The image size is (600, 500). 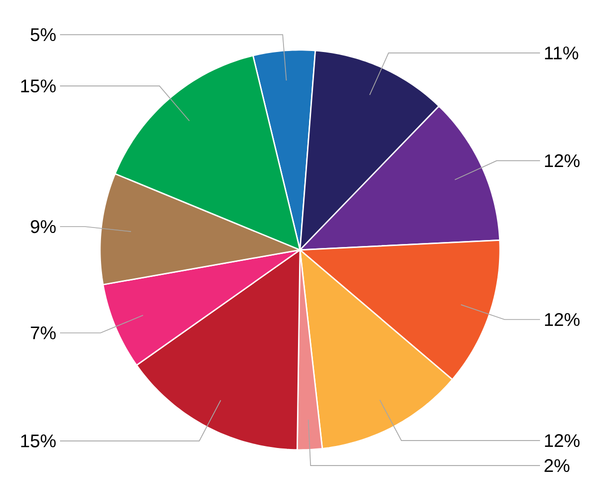 I want to click on data-label: 7%, so click(x=43, y=333).